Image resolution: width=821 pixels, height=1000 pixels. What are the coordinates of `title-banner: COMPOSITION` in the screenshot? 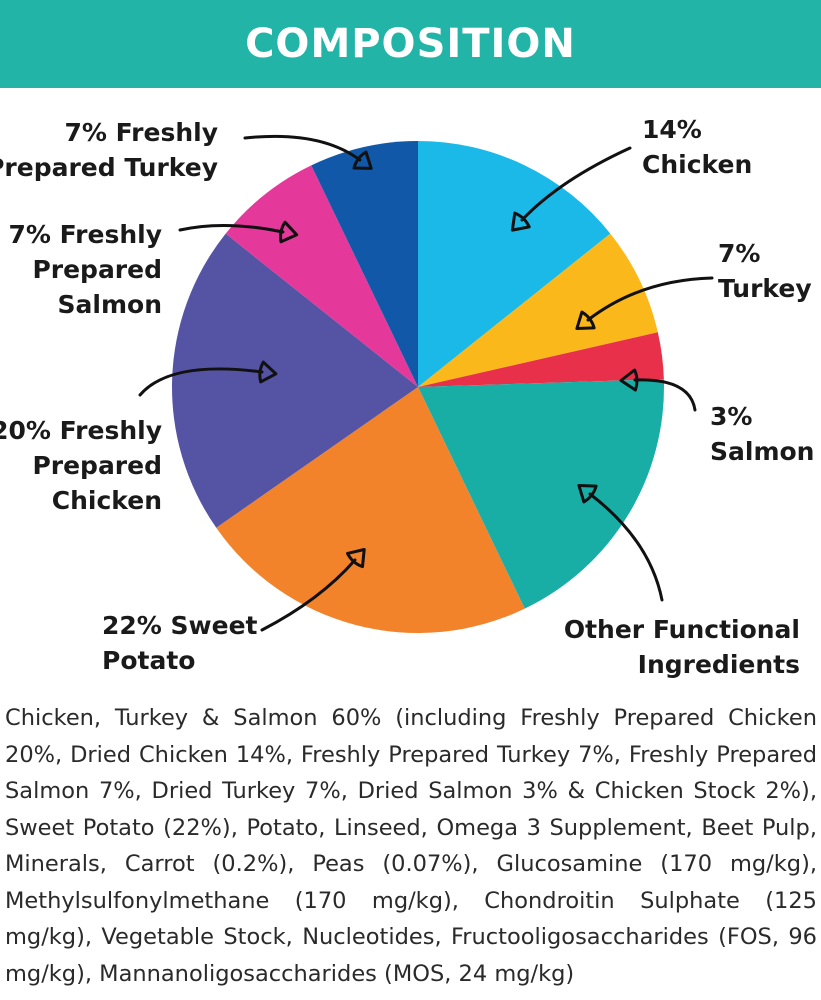 It's located at (410, 44).